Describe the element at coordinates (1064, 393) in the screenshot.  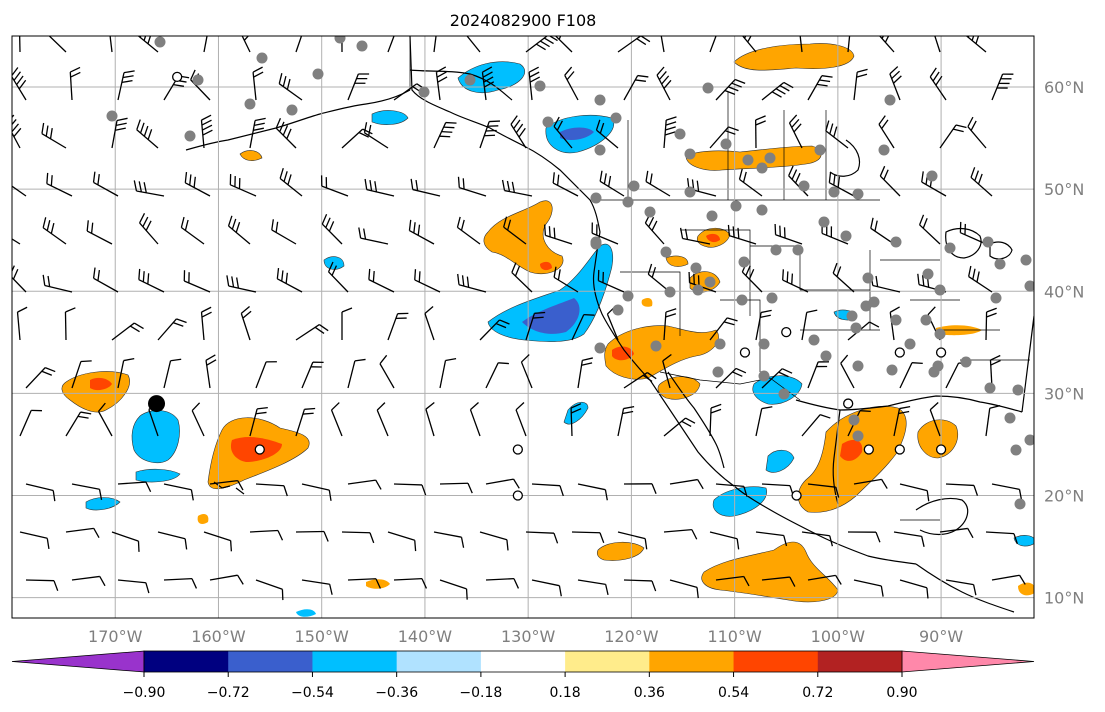
I see `latitude-label: 30°N` at that location.